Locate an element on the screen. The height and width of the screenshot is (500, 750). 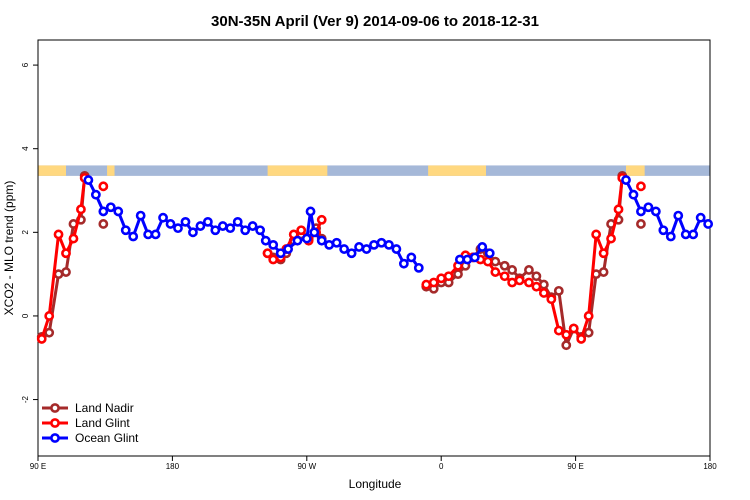
x-tick-label: 90 W is located at coordinates (306, 466).